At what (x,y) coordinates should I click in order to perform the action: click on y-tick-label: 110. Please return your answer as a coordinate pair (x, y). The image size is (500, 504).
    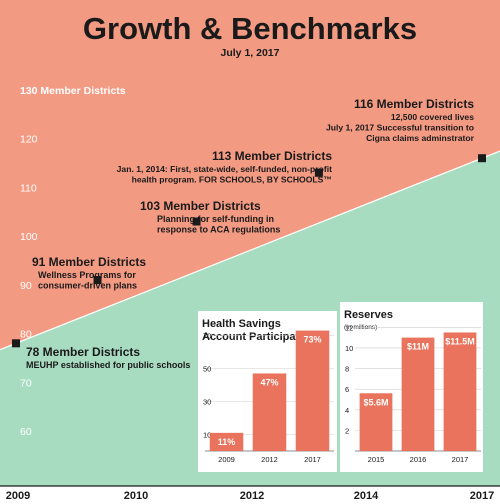
    Looking at the image, I should click on (28, 188).